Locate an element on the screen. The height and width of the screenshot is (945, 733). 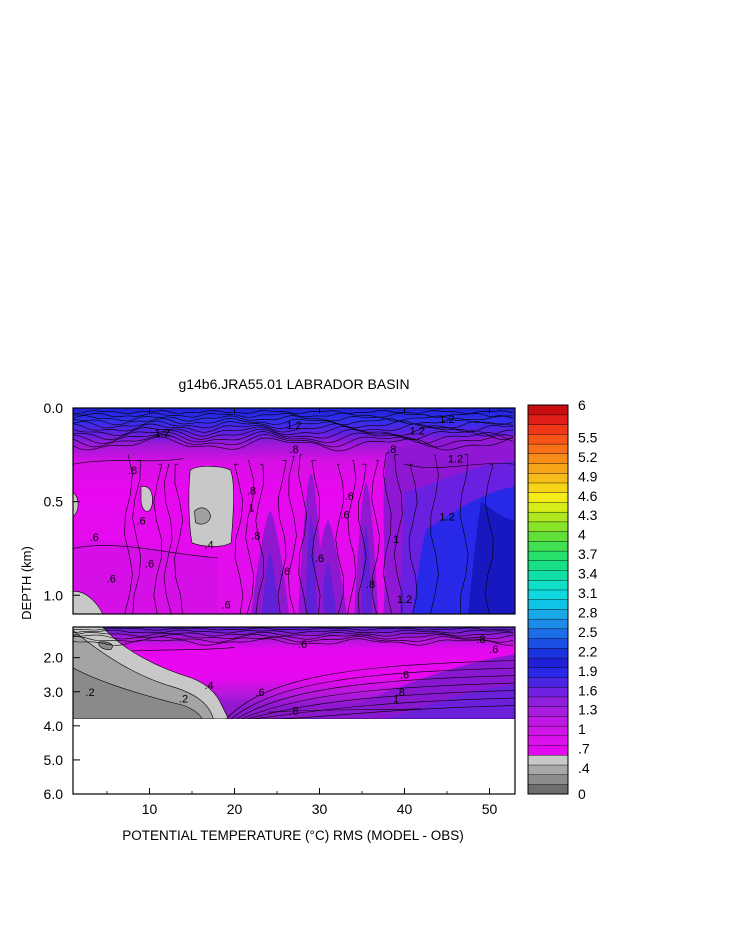
y-tick-label: 0.5 is located at coordinates (54, 502).